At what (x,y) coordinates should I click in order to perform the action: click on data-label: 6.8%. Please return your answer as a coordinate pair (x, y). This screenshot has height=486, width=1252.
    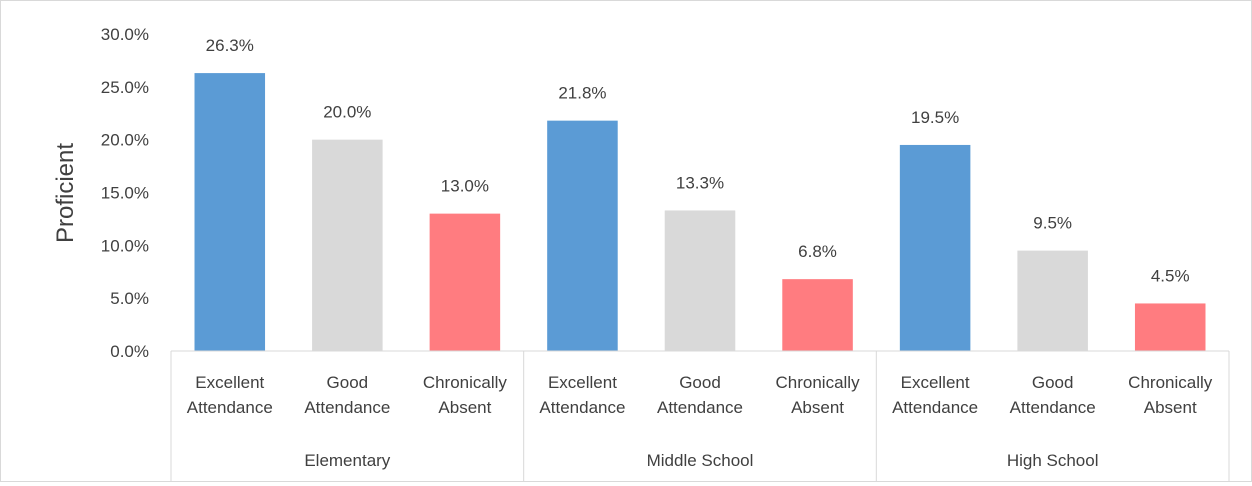
    Looking at the image, I should click on (817, 251).